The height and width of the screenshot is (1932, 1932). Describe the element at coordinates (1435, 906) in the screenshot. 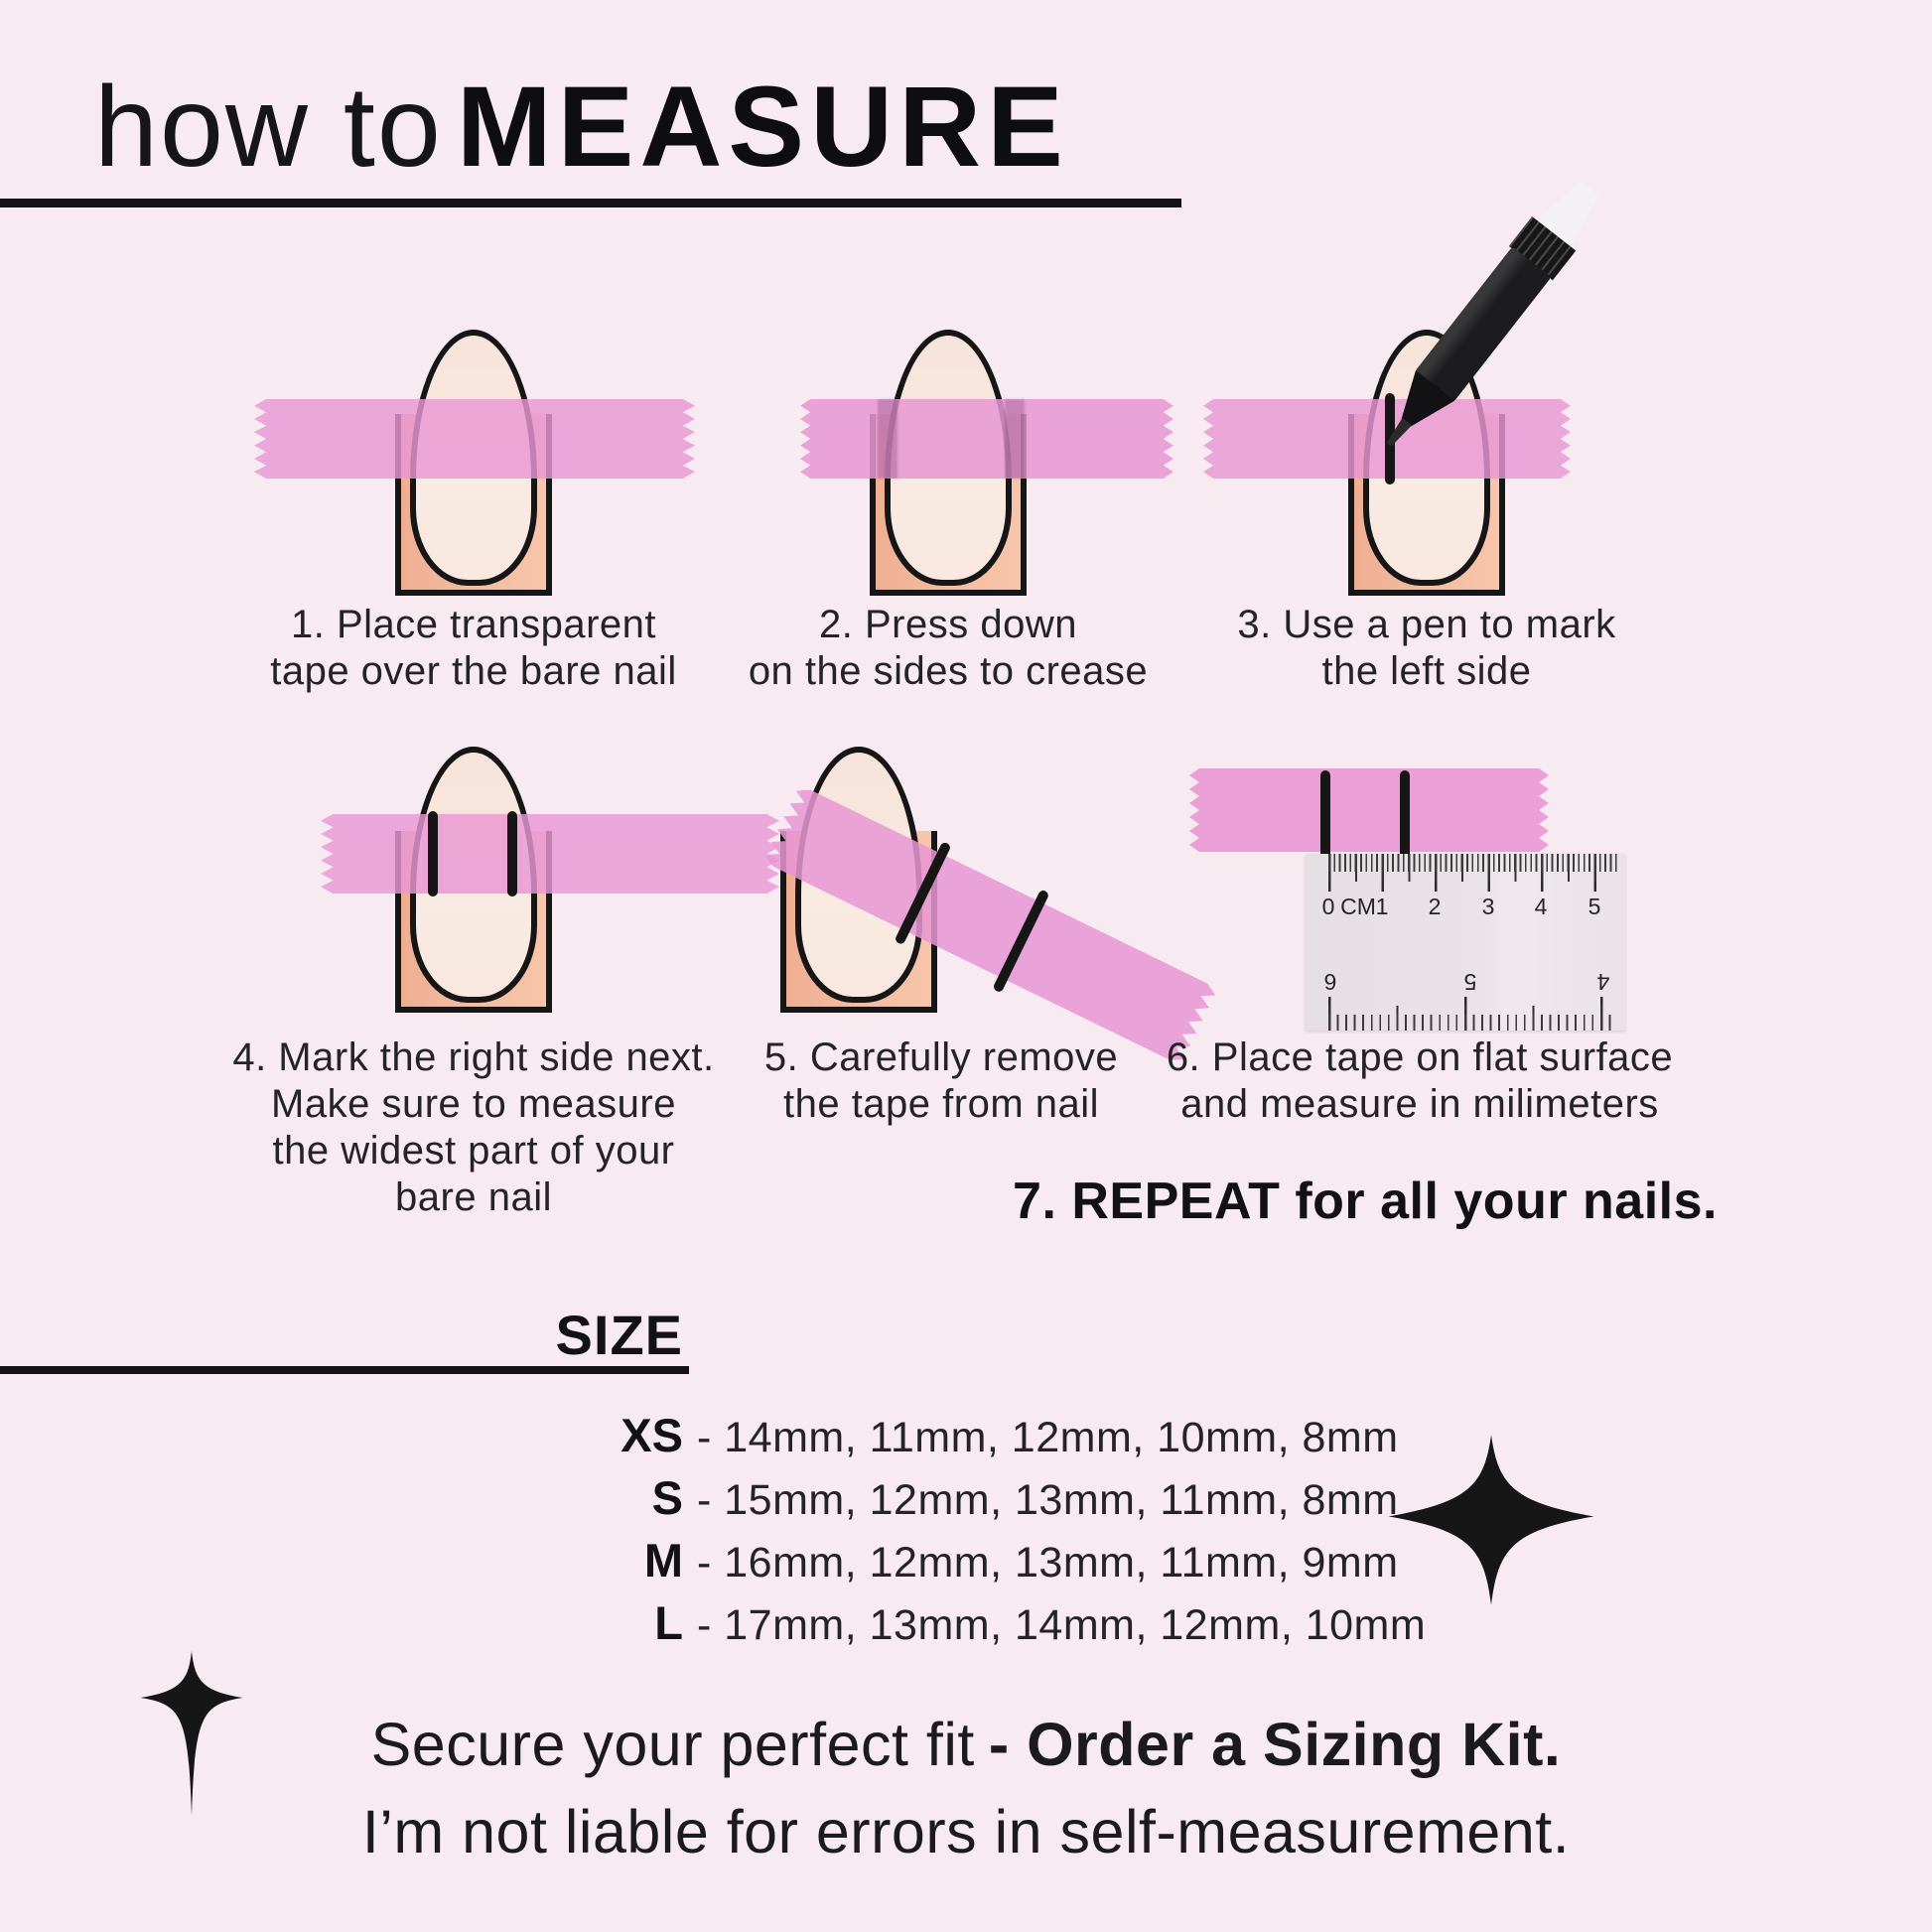

I see `ruler-cm-label: 2` at that location.